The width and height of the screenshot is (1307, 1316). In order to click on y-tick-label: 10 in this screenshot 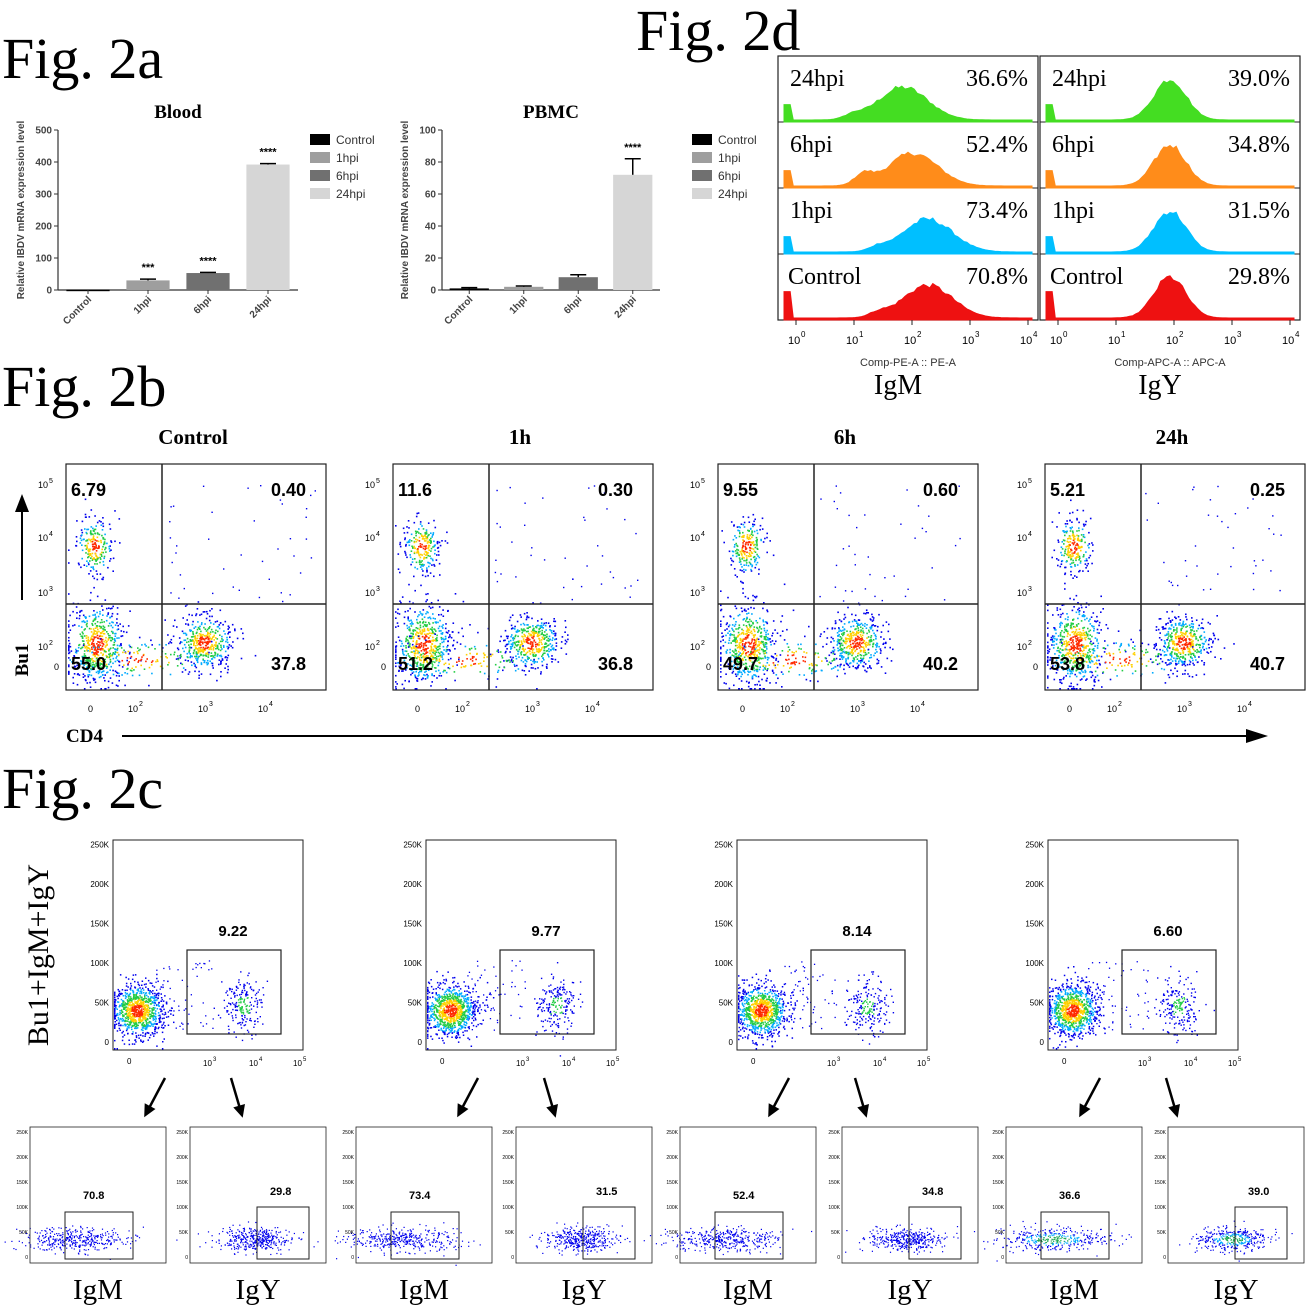, I will do `click(370, 485)`.